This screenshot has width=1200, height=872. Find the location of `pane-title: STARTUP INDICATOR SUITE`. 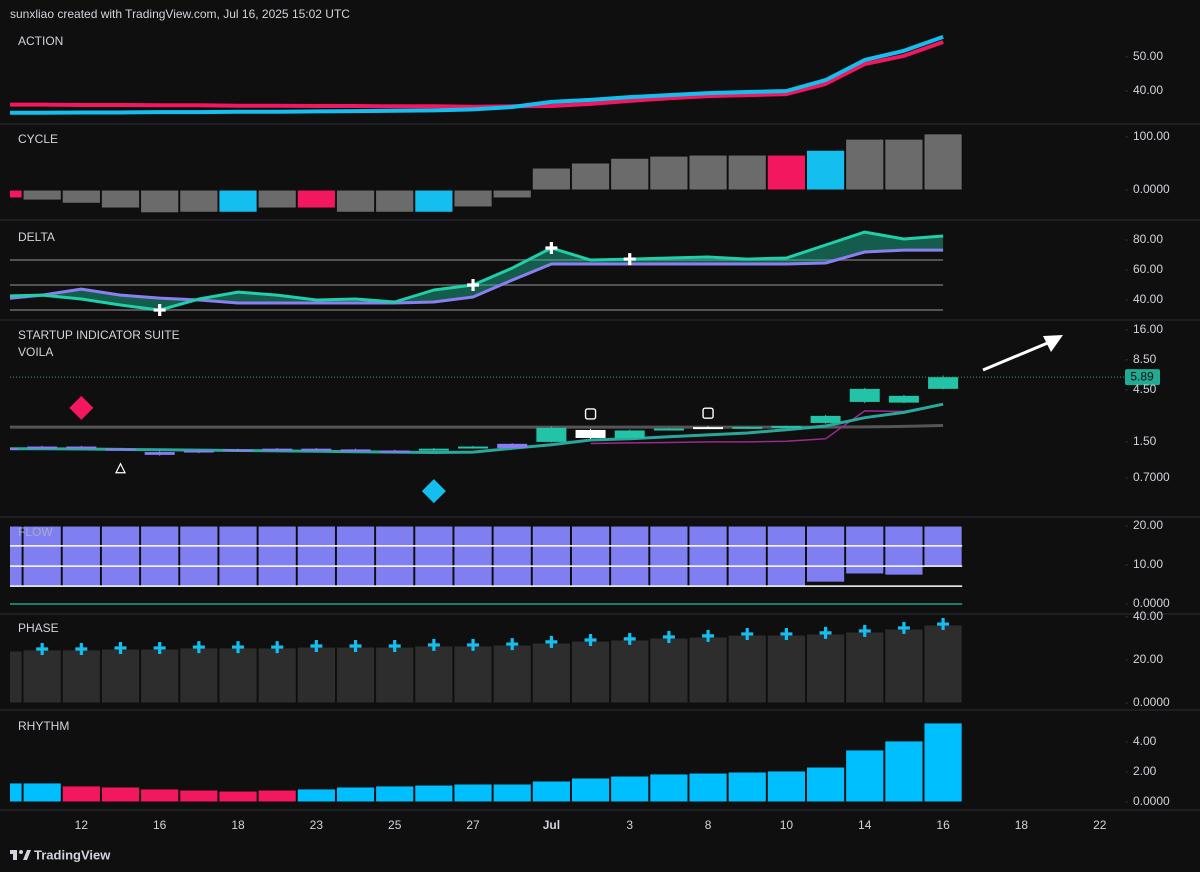

pane-title: STARTUP INDICATOR SUITE is located at coordinates (99, 335).